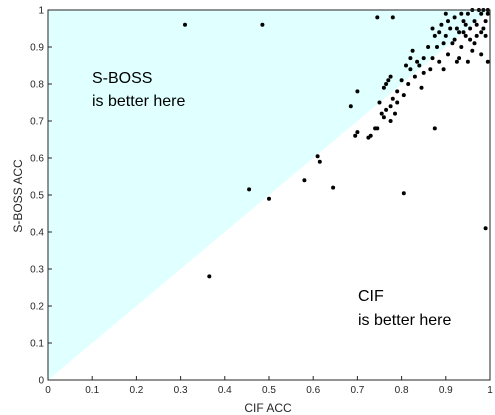  I want to click on y-tick-label-10: 1, so click(41, 11).